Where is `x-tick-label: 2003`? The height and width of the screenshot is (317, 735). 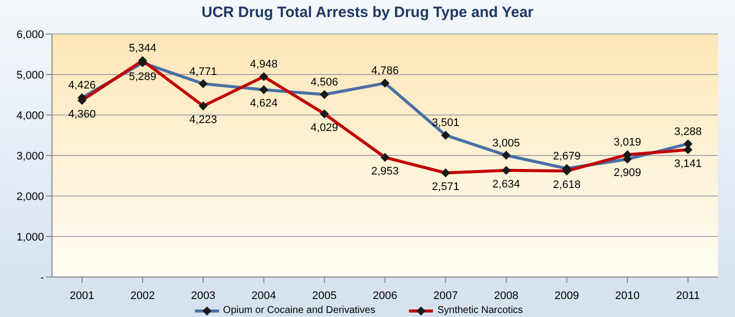
x-tick-label: 2003 is located at coordinates (203, 296).